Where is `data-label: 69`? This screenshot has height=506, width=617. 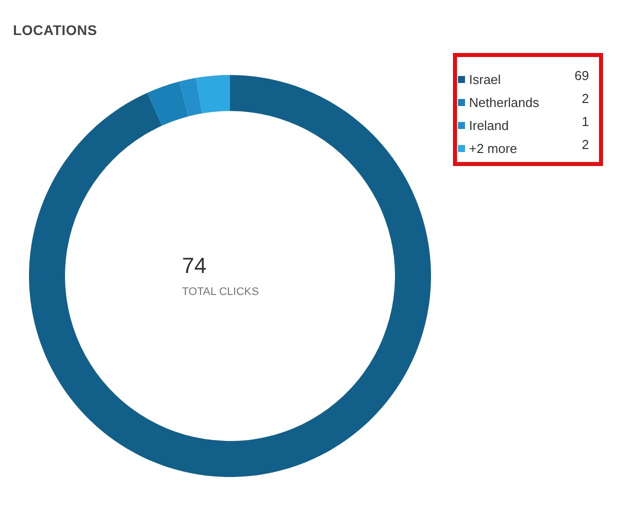 data-label: 69 is located at coordinates (581, 76).